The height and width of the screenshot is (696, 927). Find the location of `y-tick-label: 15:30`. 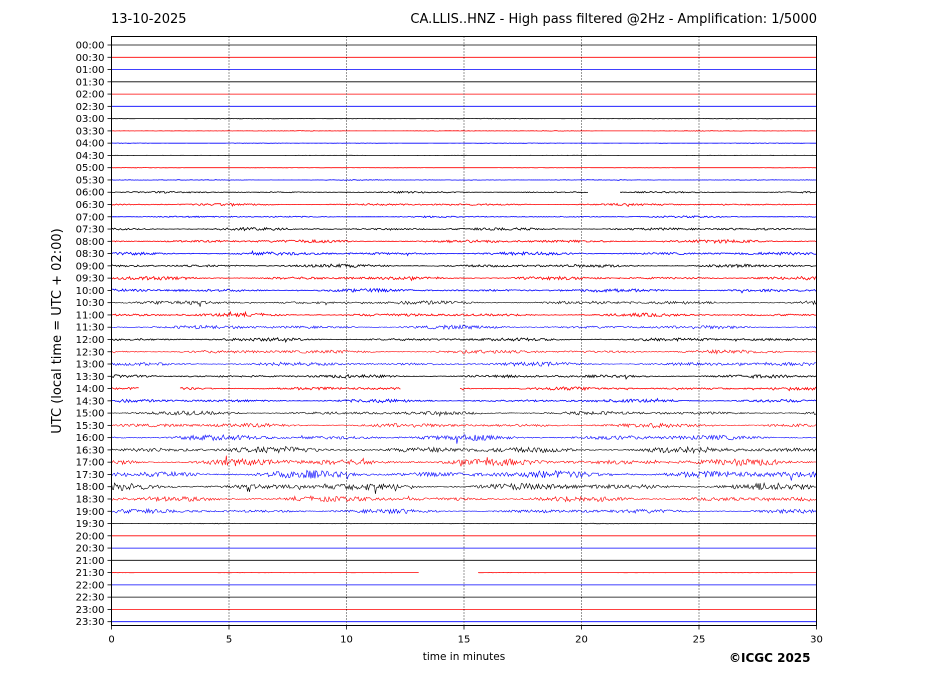

y-tick-label: 15:30 is located at coordinates (90, 426).